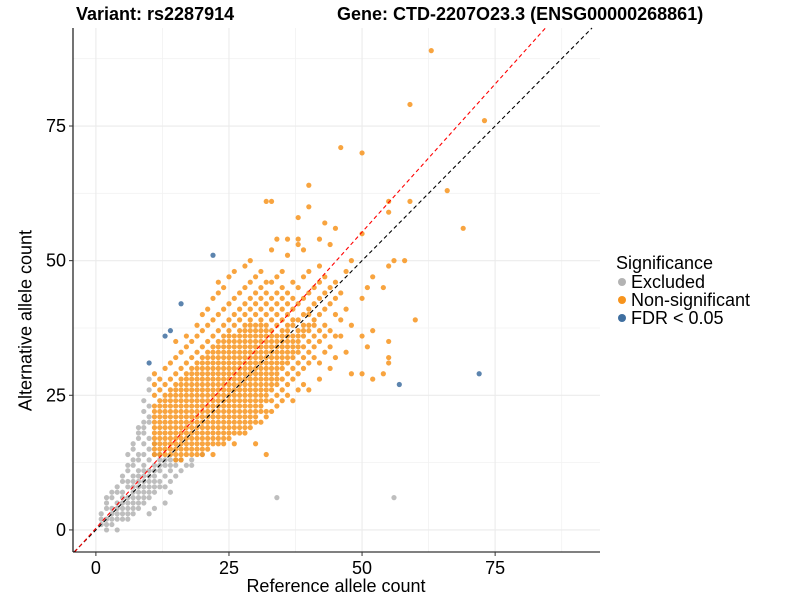 The image size is (800, 600). Describe the element at coordinates (622, 300) in the screenshot. I see `legend-dot-non-significant` at that location.